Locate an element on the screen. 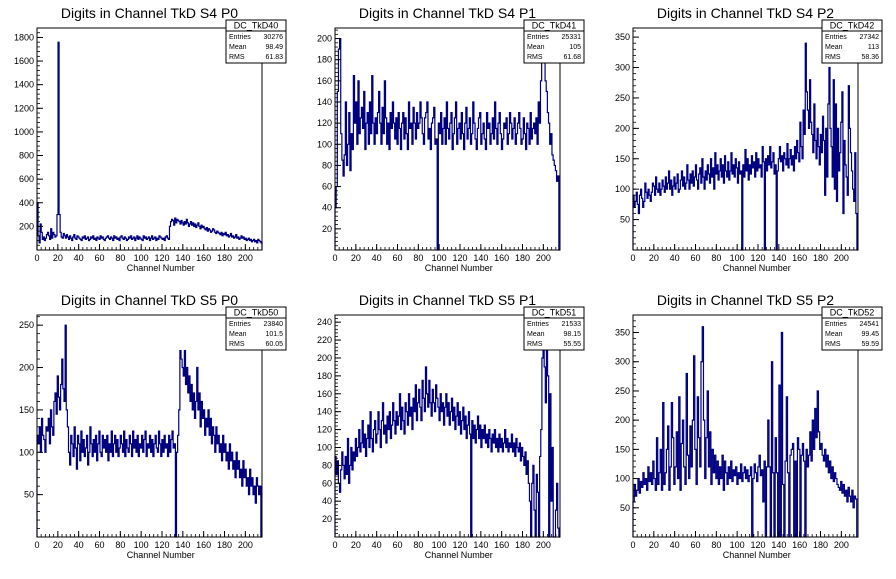 The image size is (896, 579). stats-box: DC_TkD50 Entries 23840 Mean 101.5 RMS 60.05 is located at coordinates (256, 328).